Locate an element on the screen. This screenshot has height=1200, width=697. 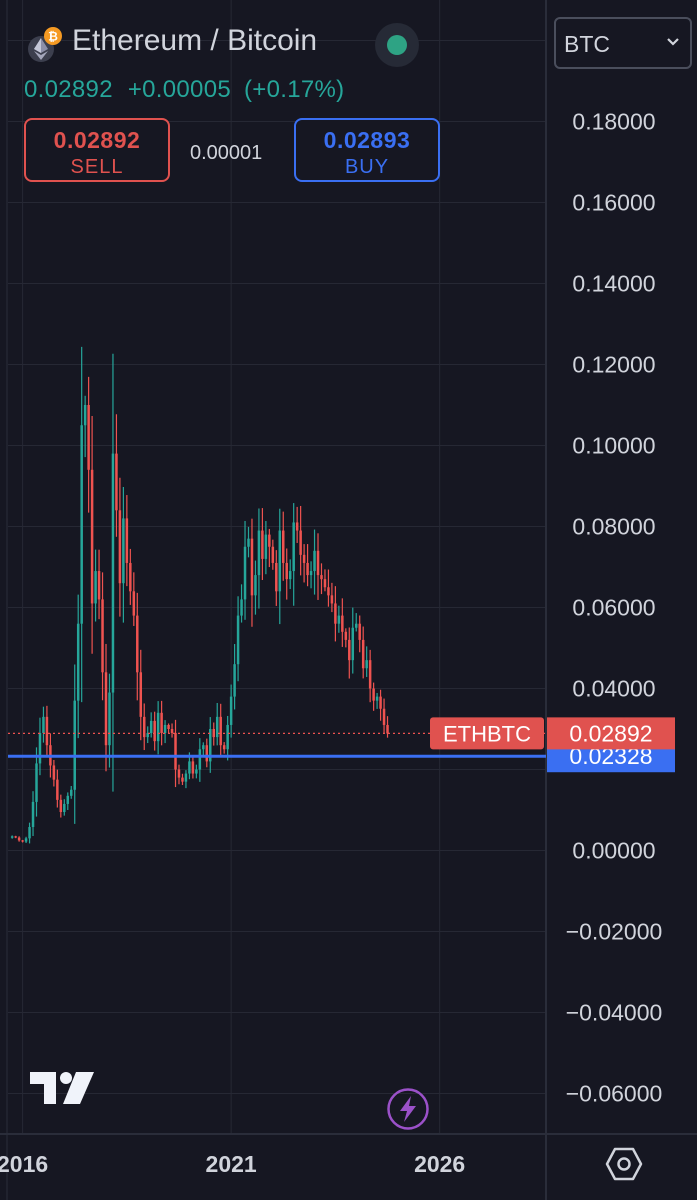
y-tick-label: 0.12000 is located at coordinates (613, 365).